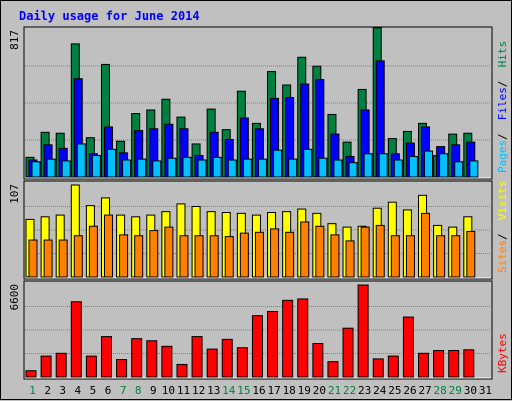 The image size is (512, 401). Describe the element at coordinates (273, 390) in the screenshot. I see `day-label-17: 17` at that location.